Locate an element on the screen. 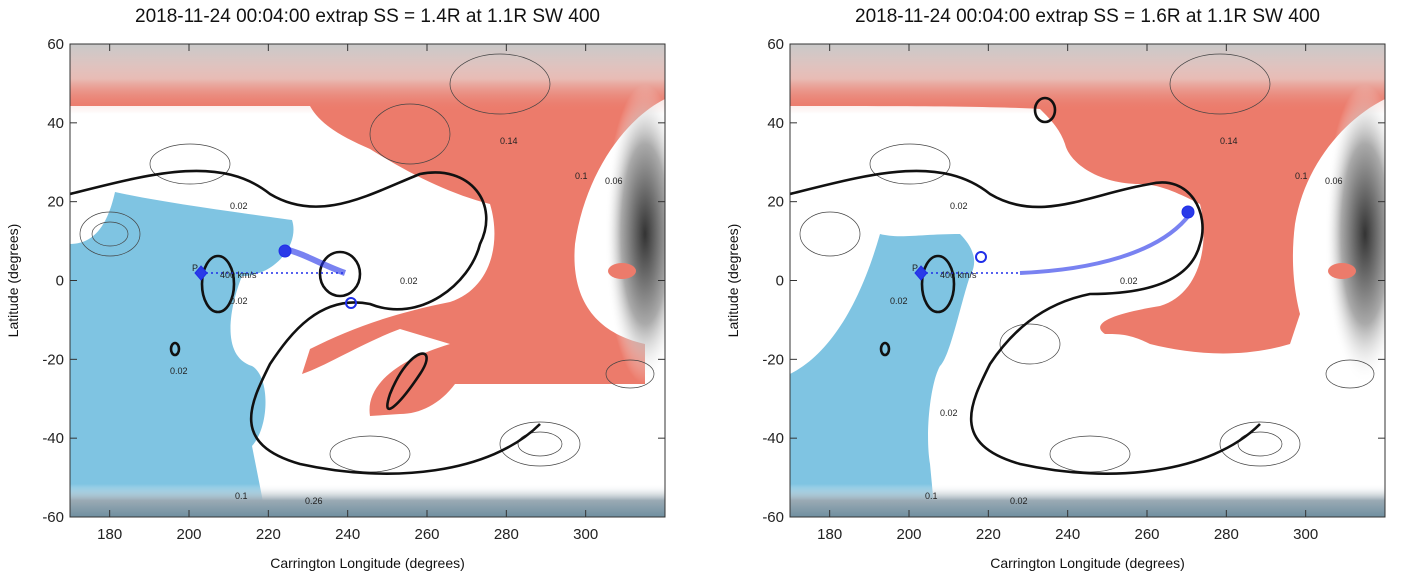 The width and height of the screenshot is (1401, 588). annotation: 0.26 is located at coordinates (314, 501).